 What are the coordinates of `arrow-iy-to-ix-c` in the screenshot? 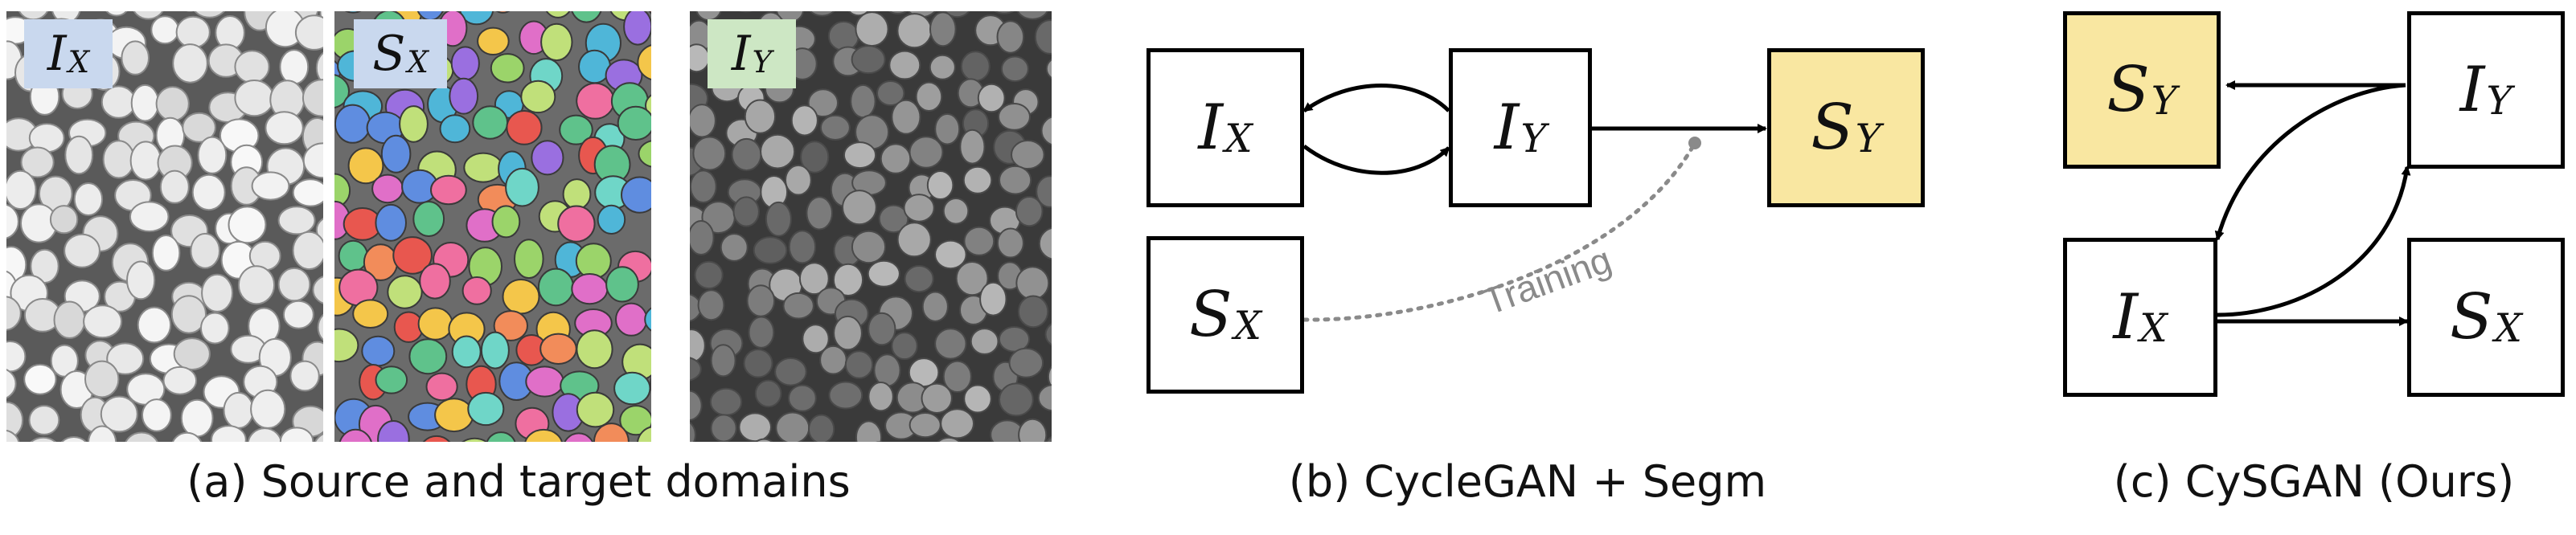 It's located at (2310, 162).